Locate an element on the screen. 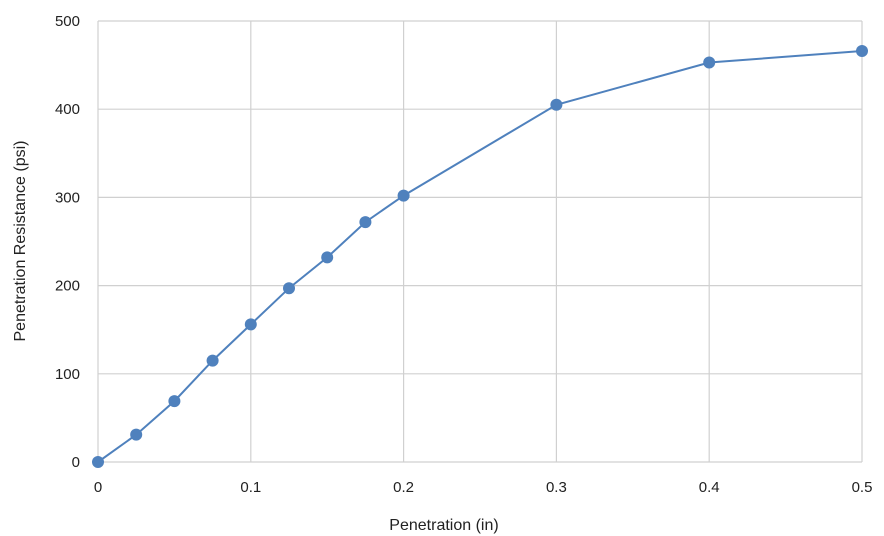 This screenshot has width=884, height=536. y-tick-label: 400 is located at coordinates (67, 109).